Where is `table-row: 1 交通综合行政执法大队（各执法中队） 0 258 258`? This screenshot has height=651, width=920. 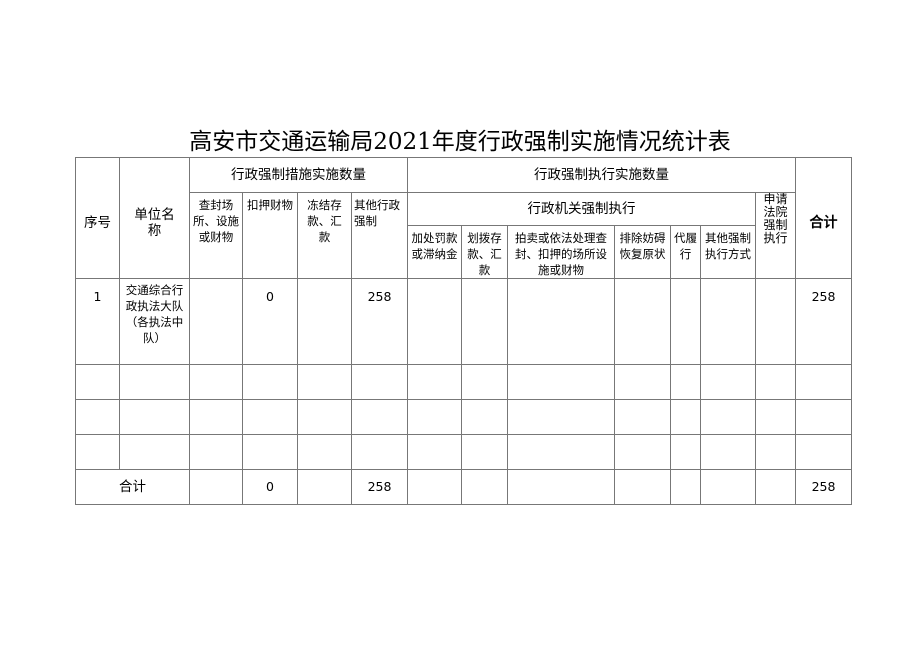
table-row: 1 交通综合行政执法大队（各执法中队） 0 258 258 is located at coordinates (463, 321).